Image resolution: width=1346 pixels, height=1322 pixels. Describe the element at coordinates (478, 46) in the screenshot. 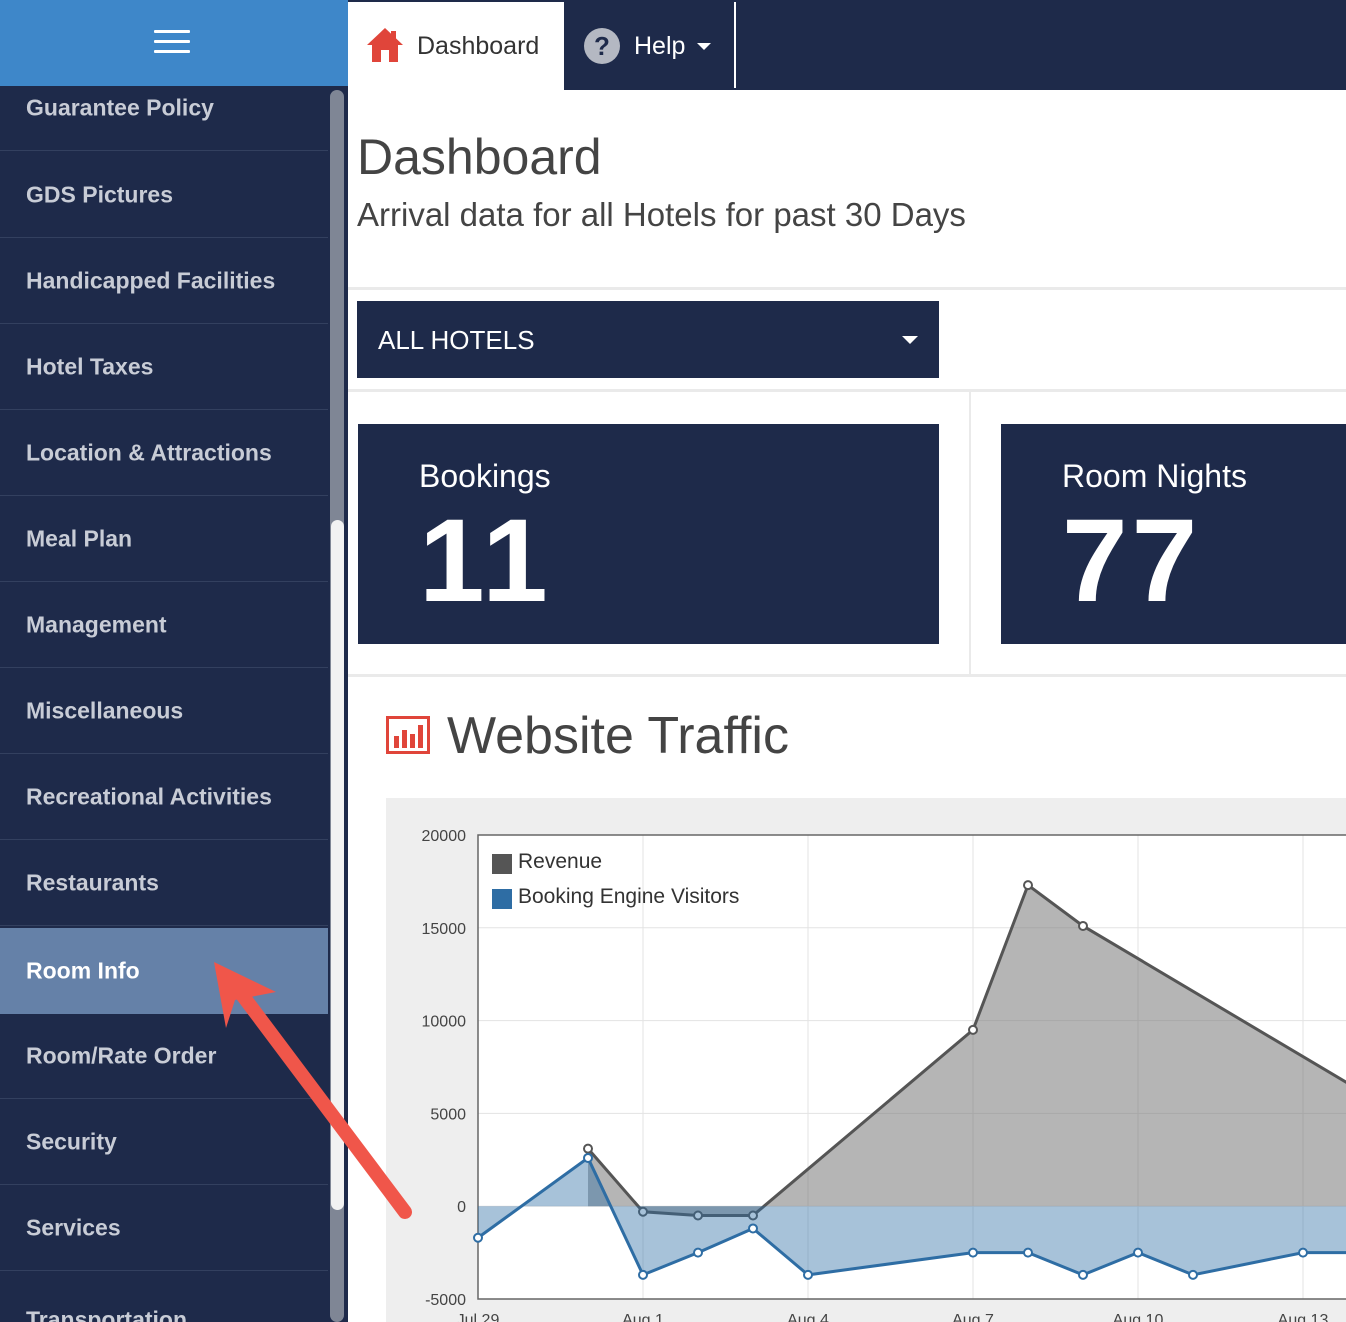

I see `tab-dashboard-label: Dashboard` at that location.